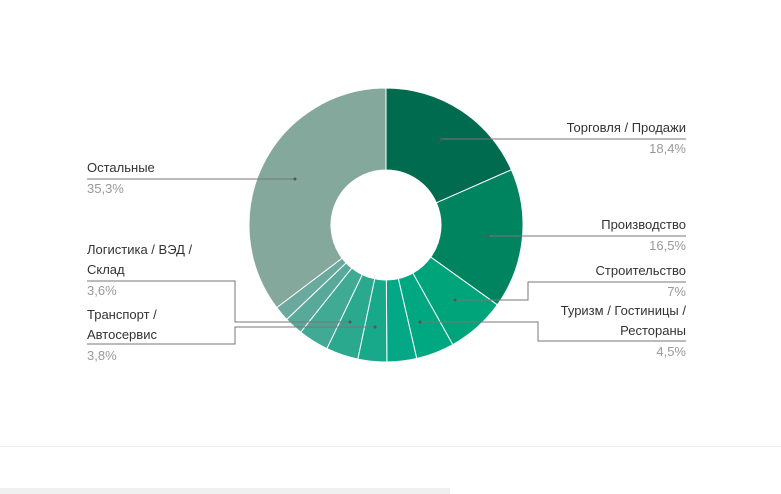 The image size is (781, 494). Describe the element at coordinates (102, 290) in the screenshot. I see `value-label: 3,6%` at that location.